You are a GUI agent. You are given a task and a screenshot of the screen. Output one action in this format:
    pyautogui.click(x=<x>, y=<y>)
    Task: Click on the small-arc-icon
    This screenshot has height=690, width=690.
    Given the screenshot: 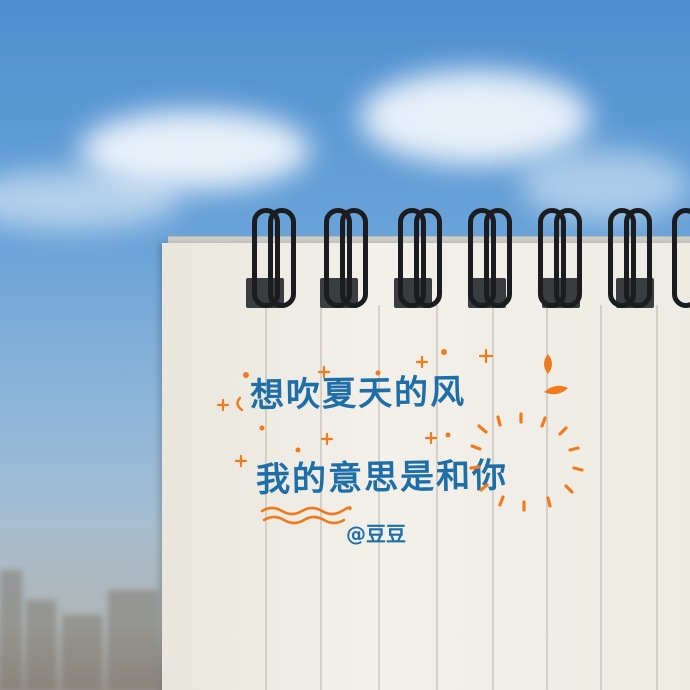 What is the action you would take?
    pyautogui.click(x=240, y=404)
    